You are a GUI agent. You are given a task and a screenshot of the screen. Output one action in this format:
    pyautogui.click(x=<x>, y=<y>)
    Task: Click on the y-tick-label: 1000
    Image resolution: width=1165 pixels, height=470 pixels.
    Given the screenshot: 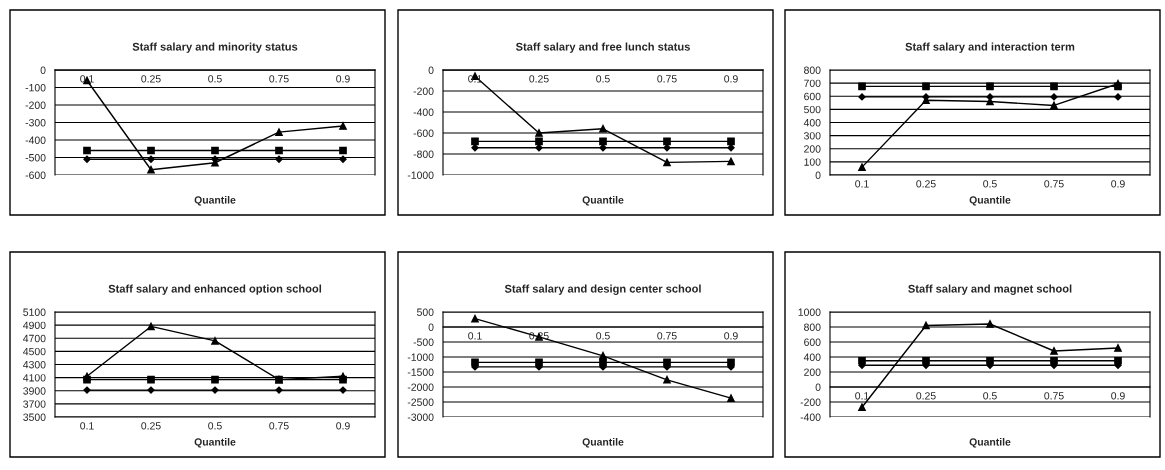 What is the action you would take?
    pyautogui.click(x=809, y=312)
    